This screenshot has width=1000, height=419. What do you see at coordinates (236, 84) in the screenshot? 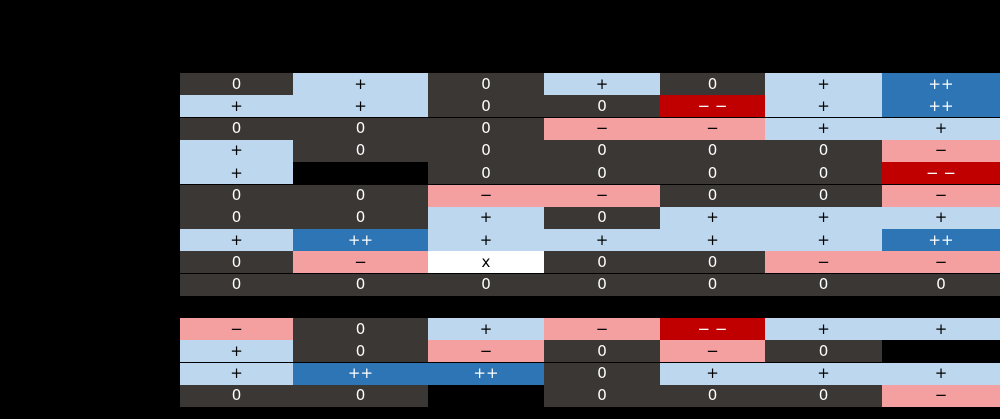
I see `cell-s1-r1-c1: 0` at bounding box center [236, 84].